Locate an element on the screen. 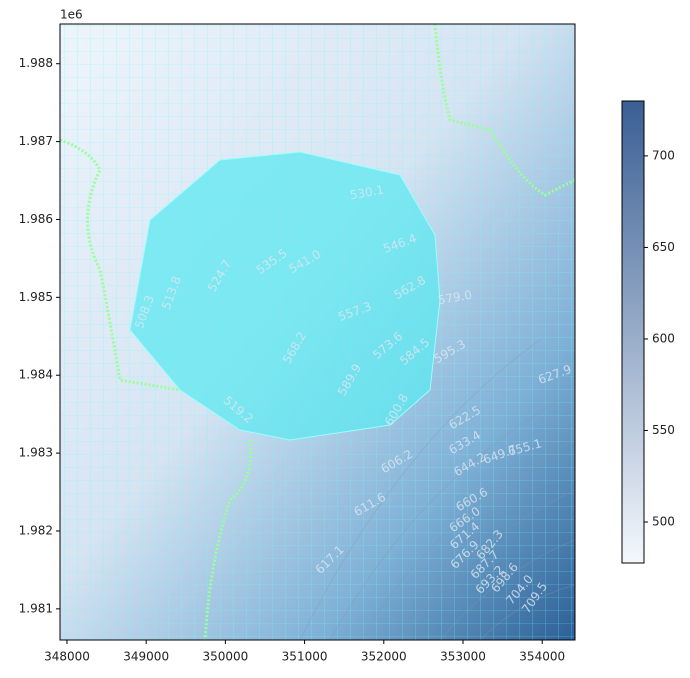  y-tick-label: 1.983 is located at coordinates (36, 453).